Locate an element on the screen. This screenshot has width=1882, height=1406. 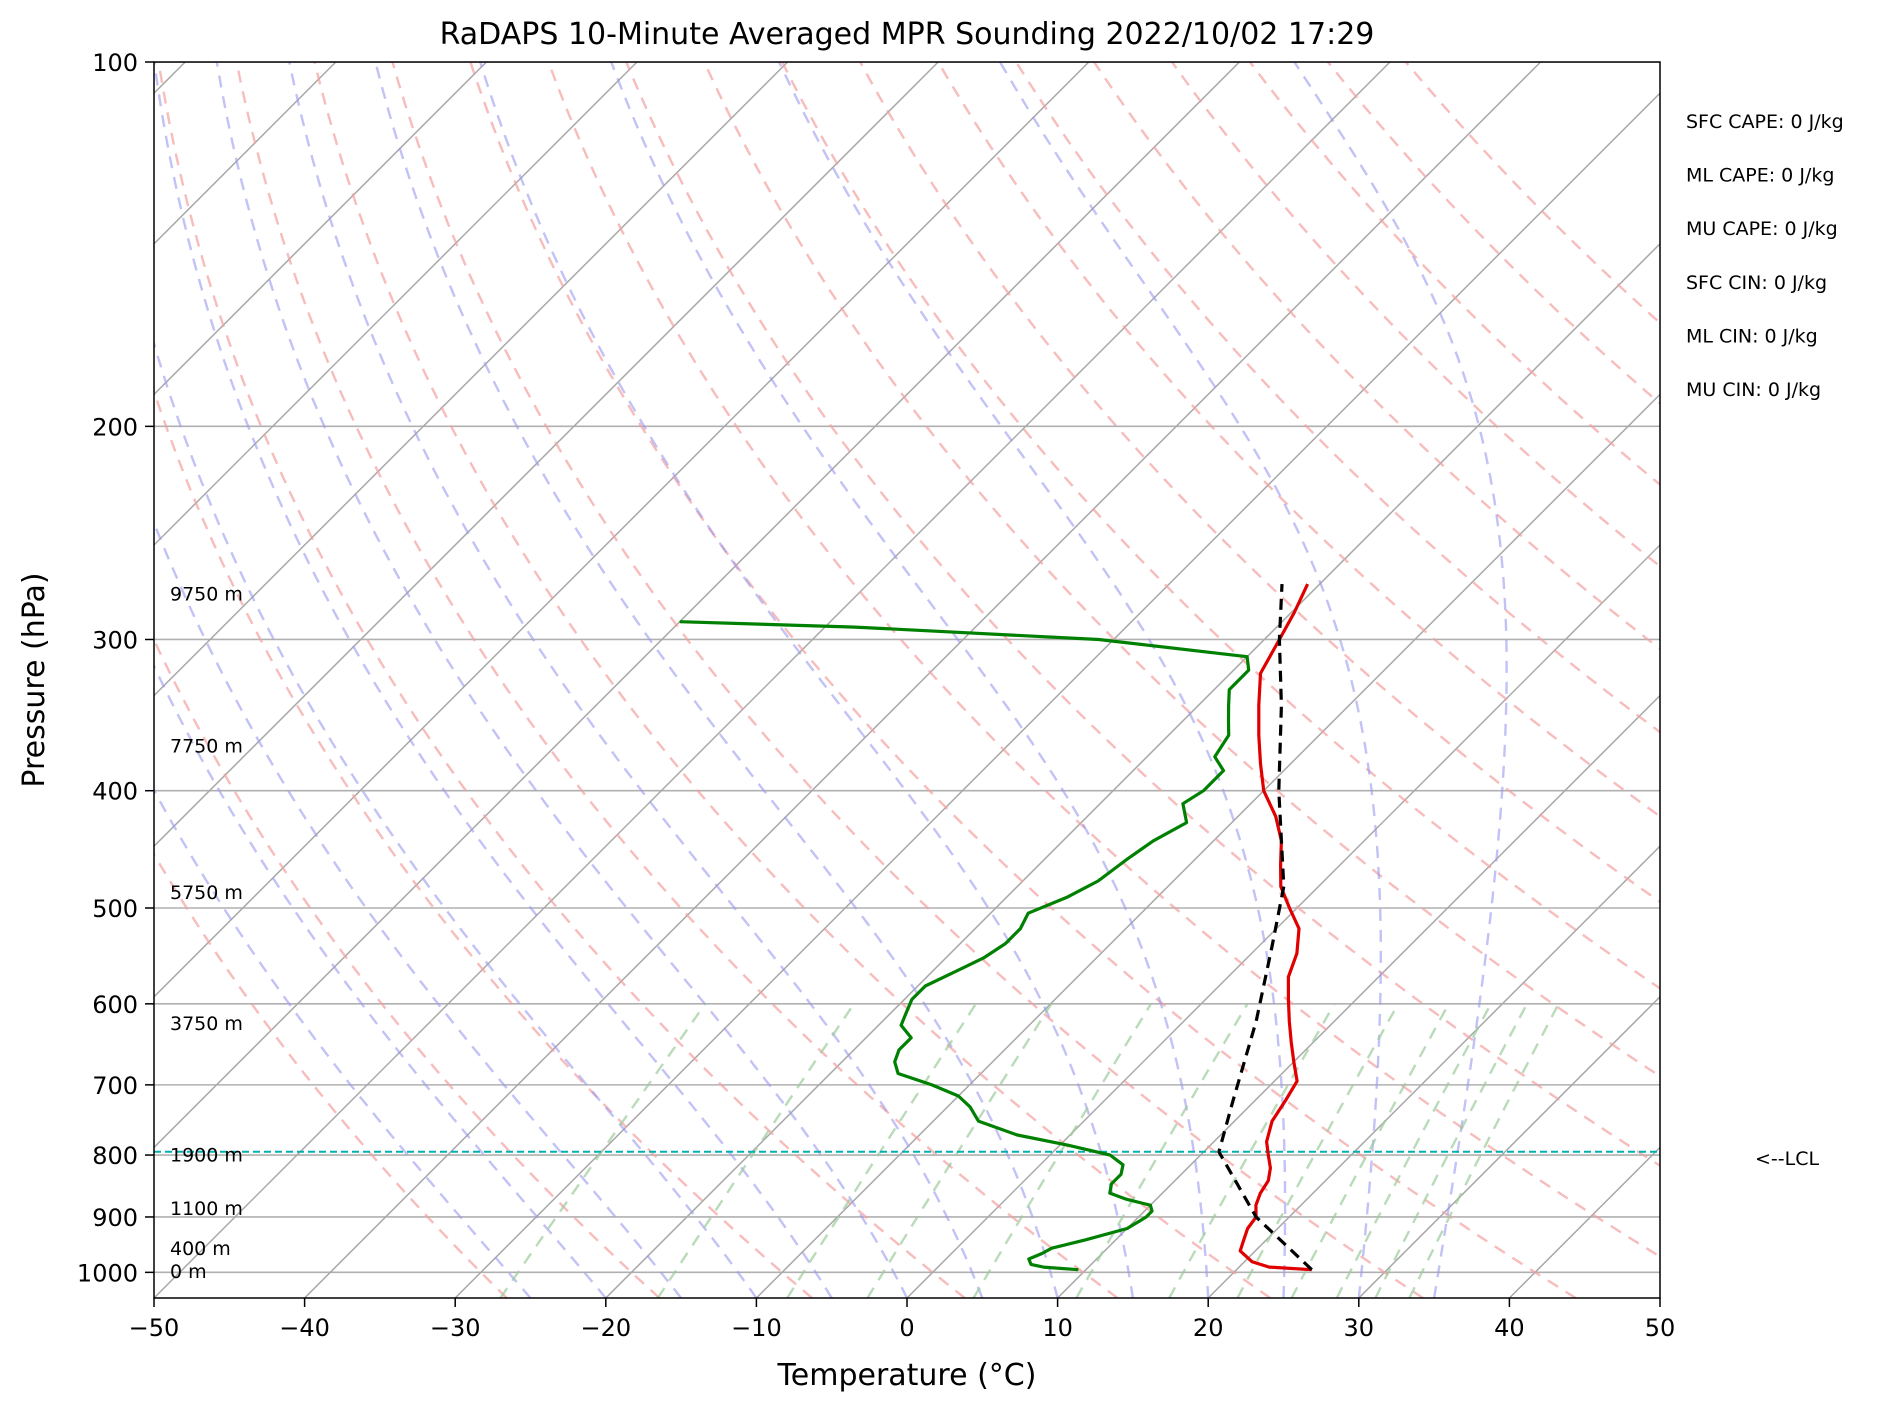
height-label: 0 m is located at coordinates (188, 1272).